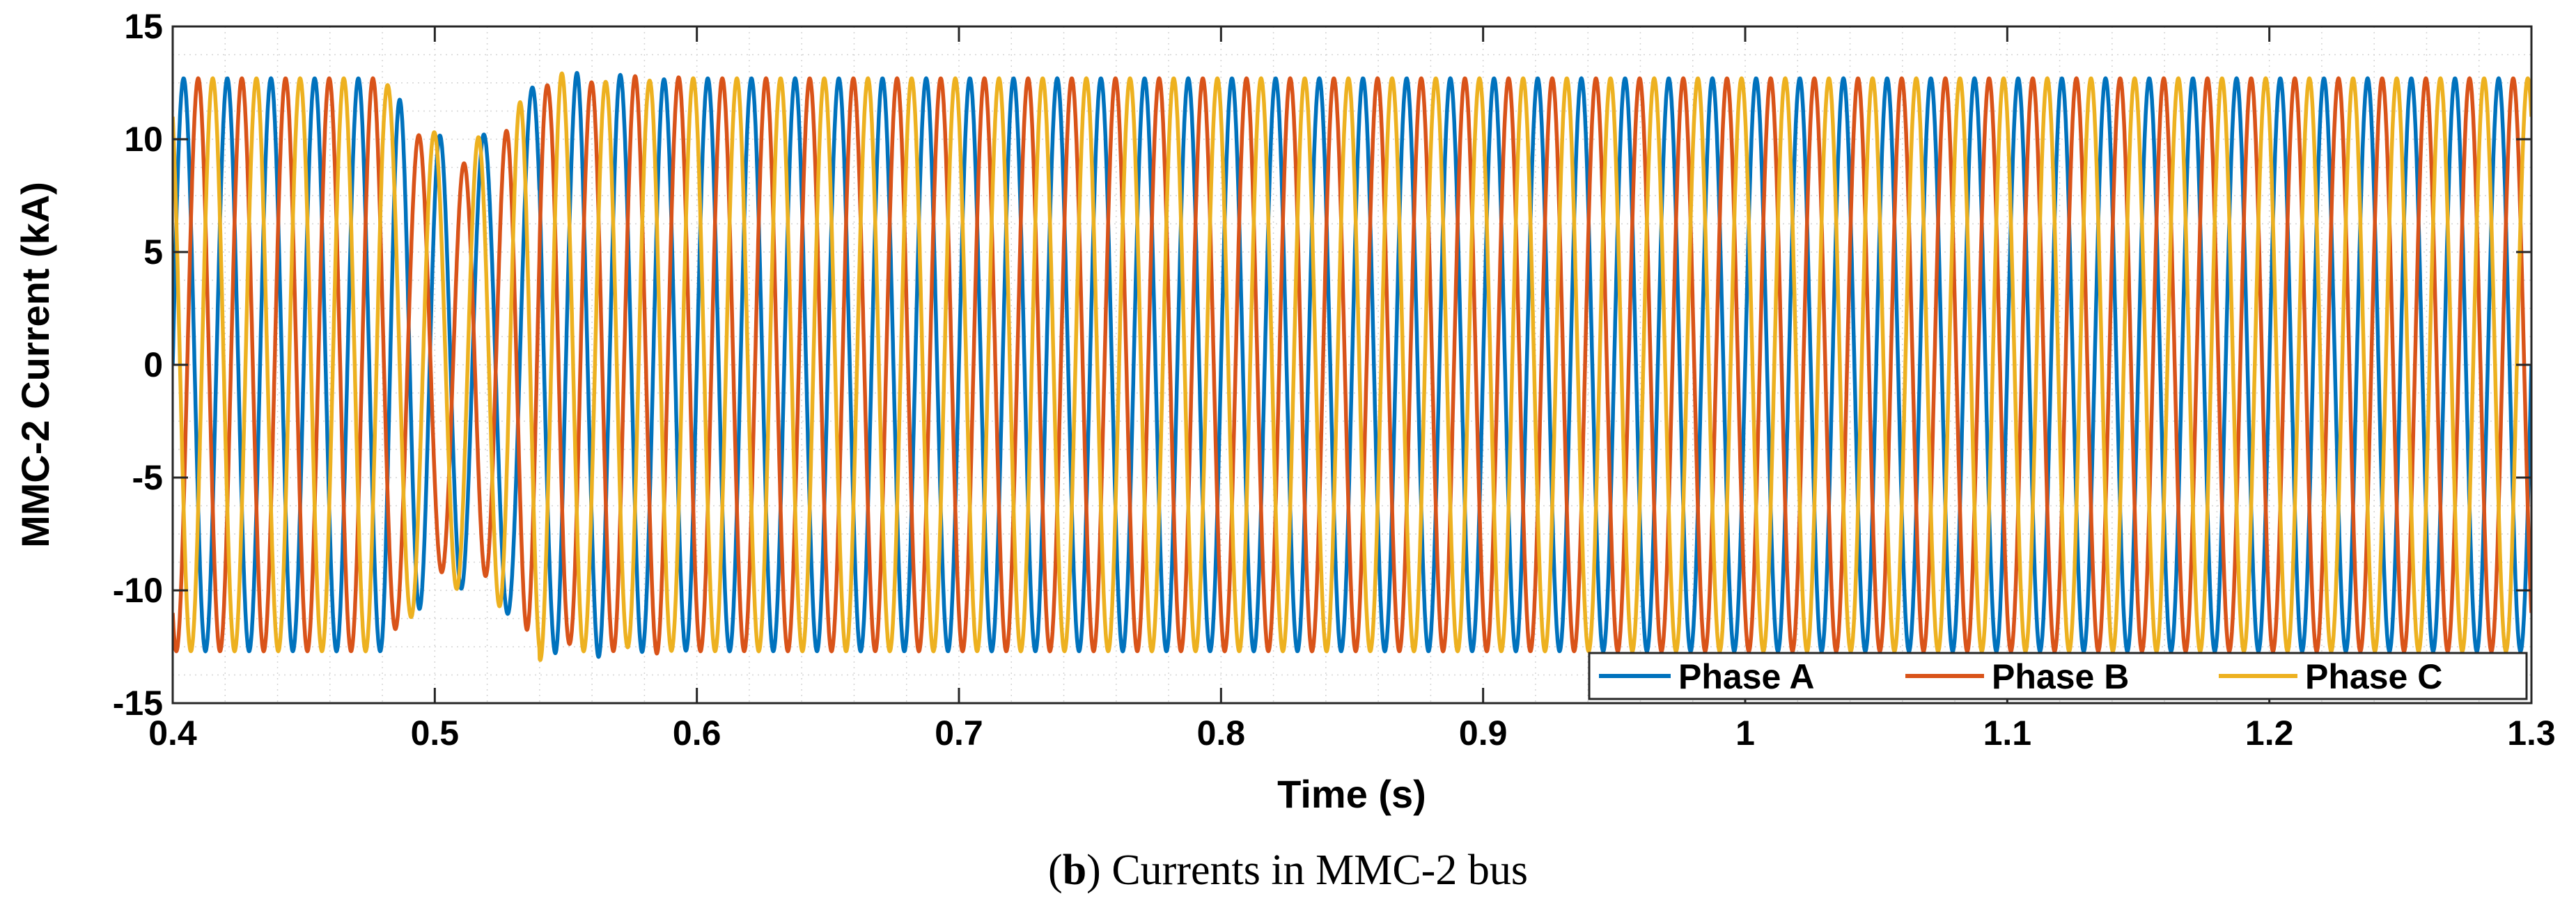  I want to click on y-tick-label: 15, so click(143, 26).